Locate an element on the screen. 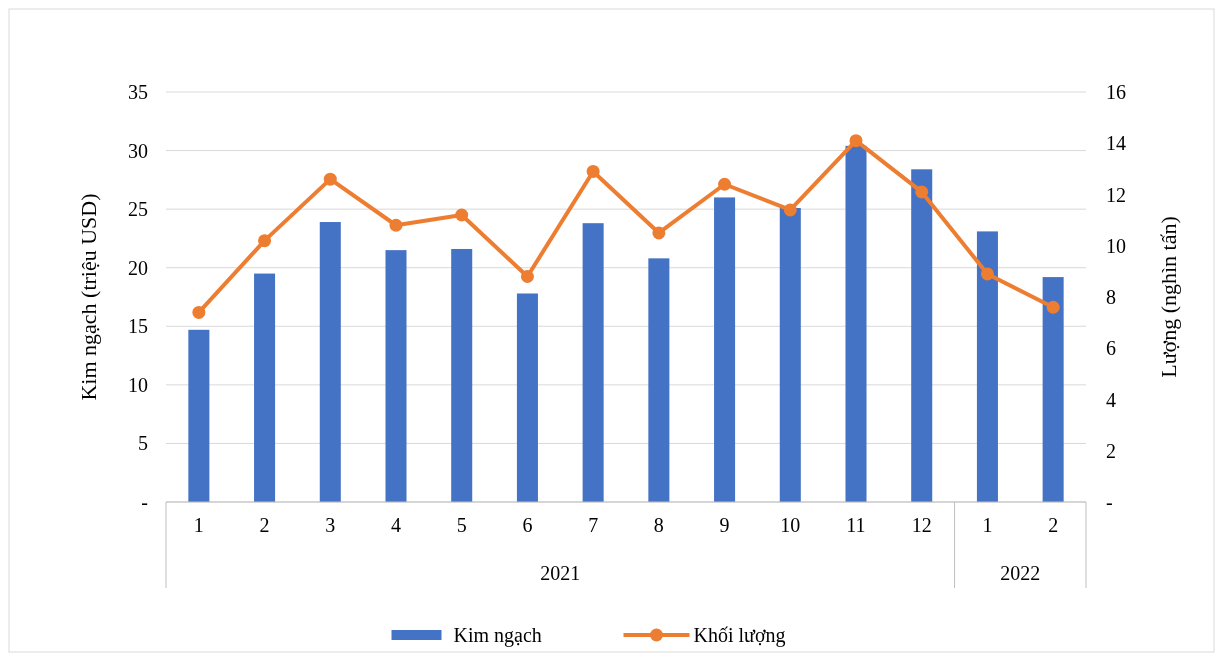  legend-label: Khối lượng is located at coordinates (739, 635).